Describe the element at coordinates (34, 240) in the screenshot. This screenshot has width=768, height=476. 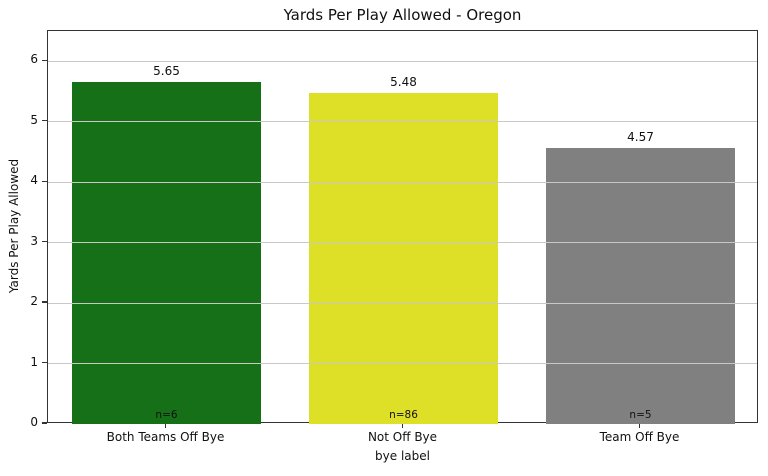
I see `y-tick-label: 3` at that location.